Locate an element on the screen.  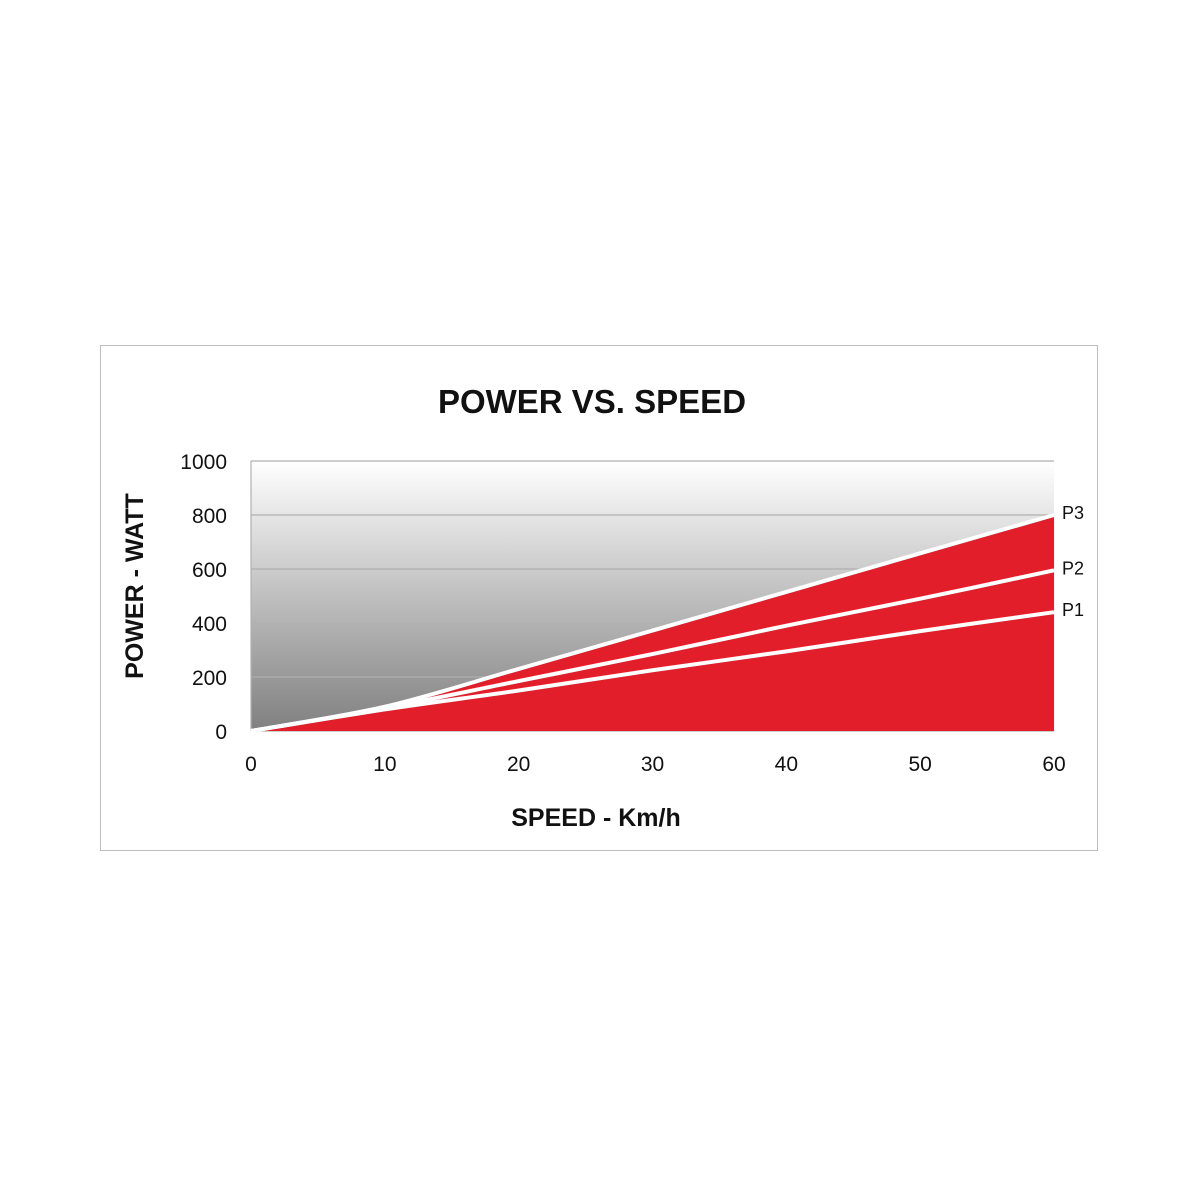
y-tick-label: 400 is located at coordinates (209, 624).